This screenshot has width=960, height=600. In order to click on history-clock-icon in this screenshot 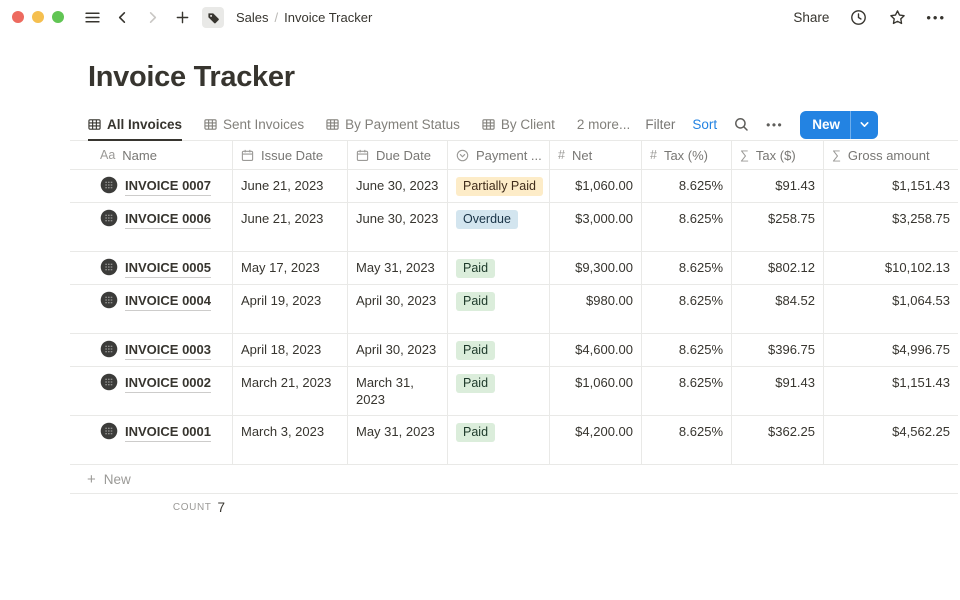, I will do `click(858, 17)`.